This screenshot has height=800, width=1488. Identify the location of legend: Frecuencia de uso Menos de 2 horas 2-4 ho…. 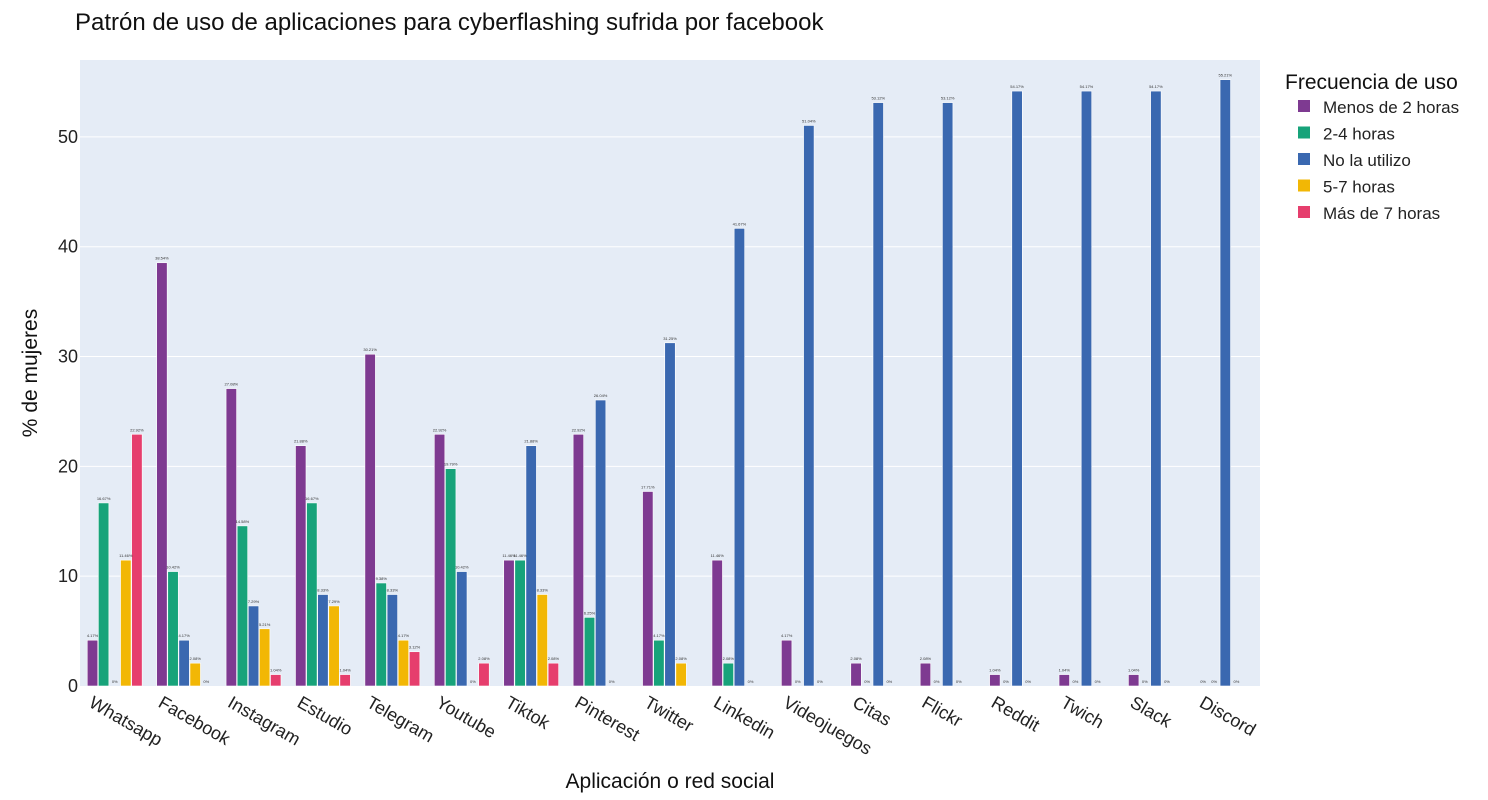
(1372, 147).